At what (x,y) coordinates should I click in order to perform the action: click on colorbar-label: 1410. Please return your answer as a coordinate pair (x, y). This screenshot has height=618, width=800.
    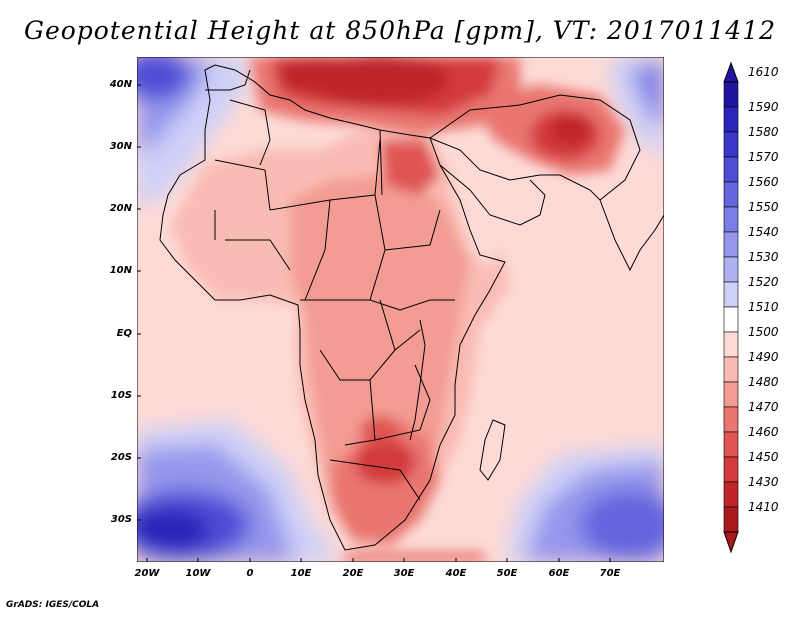
    Looking at the image, I should click on (763, 507).